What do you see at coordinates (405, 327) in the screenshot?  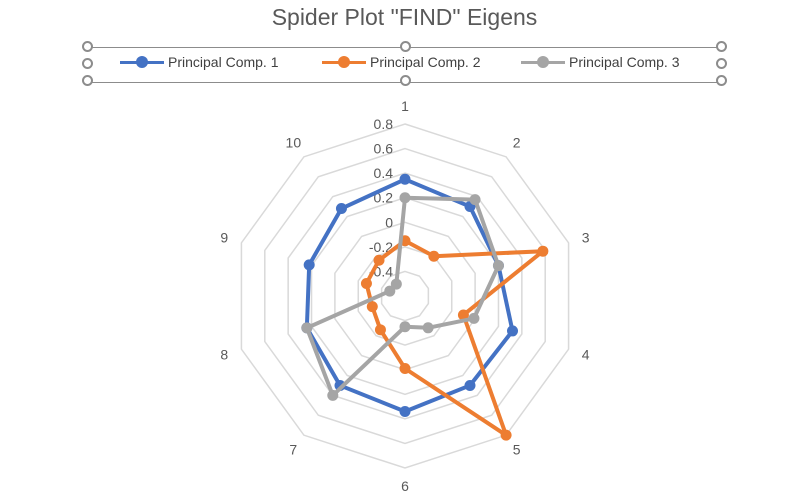 I see `data-point-s3-c6` at bounding box center [405, 327].